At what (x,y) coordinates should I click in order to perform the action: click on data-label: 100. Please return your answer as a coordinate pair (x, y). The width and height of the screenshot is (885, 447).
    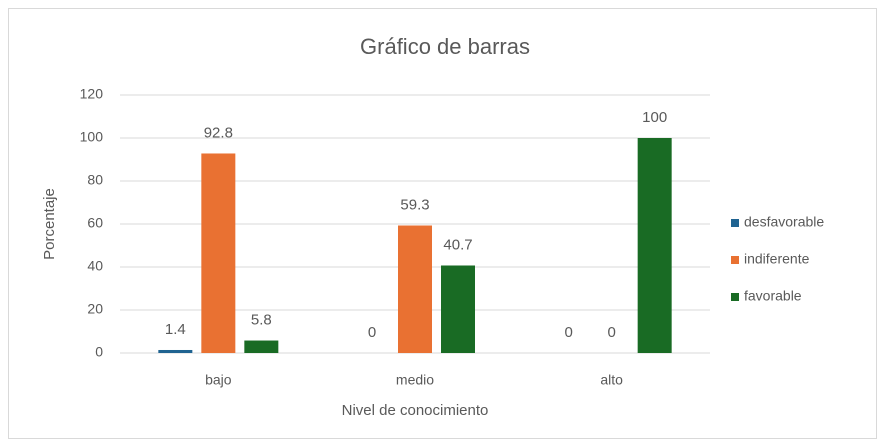
    Looking at the image, I should click on (654, 117).